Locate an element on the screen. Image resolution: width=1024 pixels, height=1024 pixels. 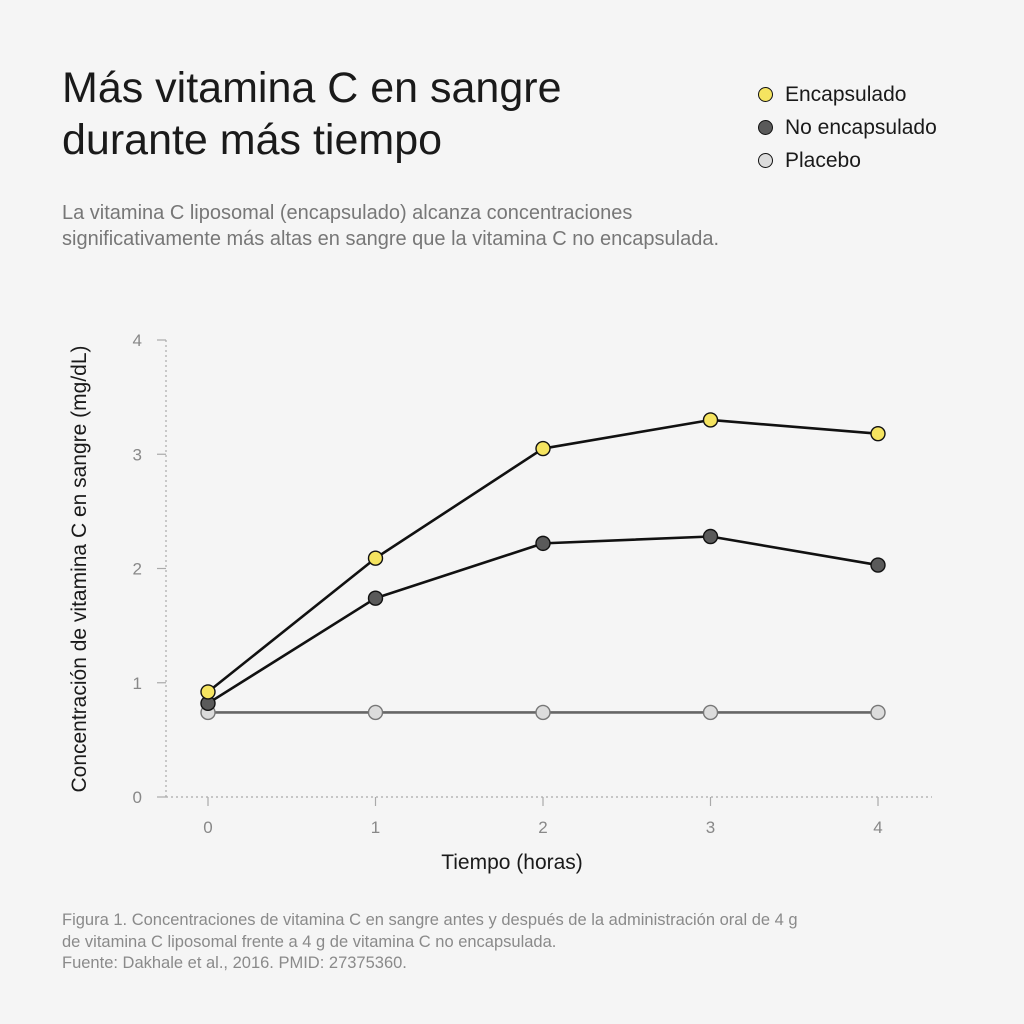
legend-item-encapsulado: Encapsulado is located at coordinates (847, 94).